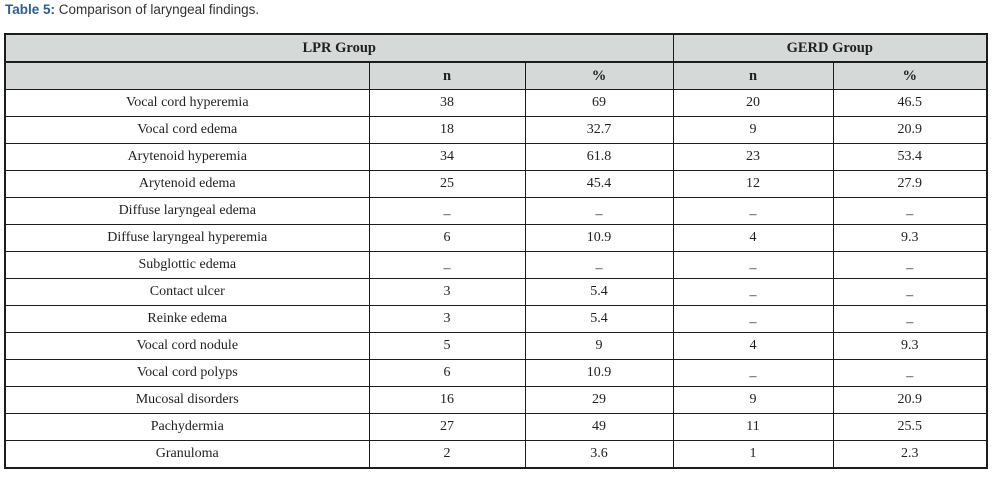 This screenshot has height=484, width=996. Describe the element at coordinates (187, 211) in the screenshot. I see `finding-cell: Diffuse laryngeal edema` at that location.